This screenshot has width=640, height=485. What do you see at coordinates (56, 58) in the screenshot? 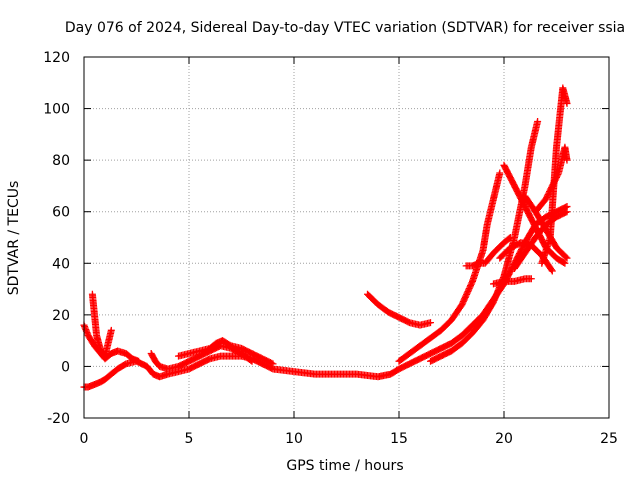
I see `y-tick-label: 120` at bounding box center [56, 58].